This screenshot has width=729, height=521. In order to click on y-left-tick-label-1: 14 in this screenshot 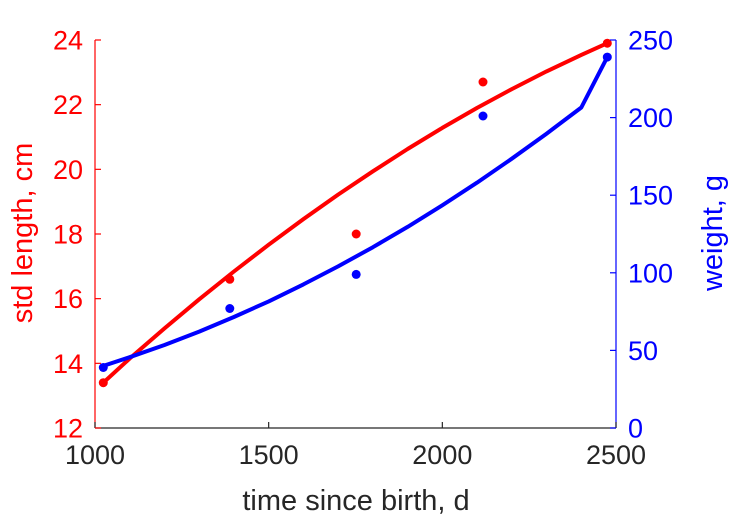, I will do `click(68, 364)`.